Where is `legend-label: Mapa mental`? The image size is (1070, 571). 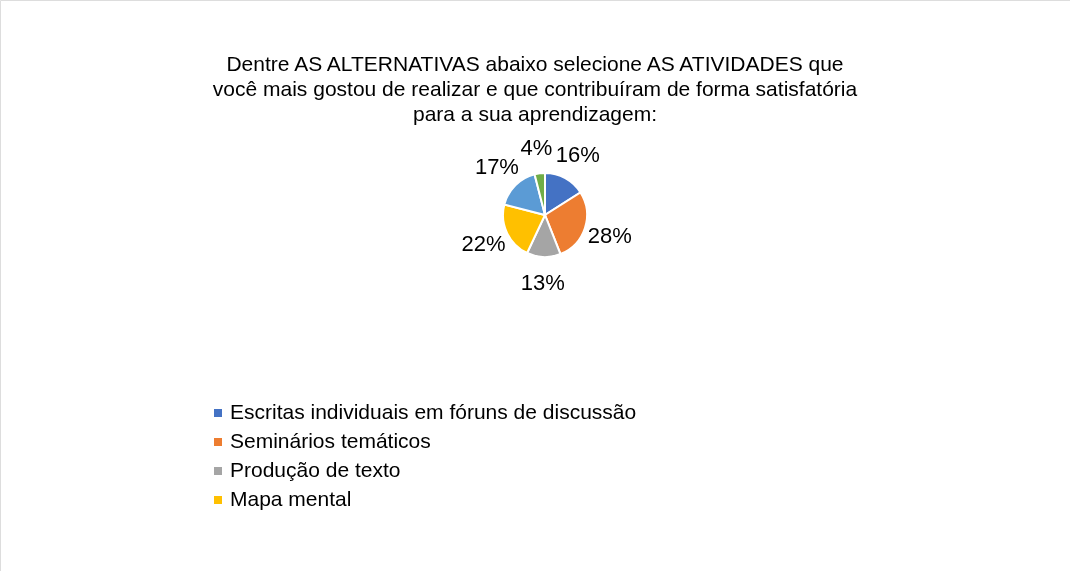
legend-label: Mapa mental is located at coordinates (291, 498).